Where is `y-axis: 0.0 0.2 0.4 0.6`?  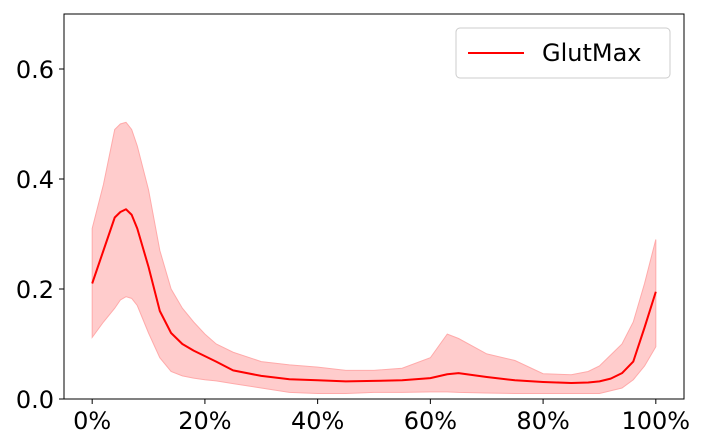 y-axis: 0.0 0.2 0.4 0.6 is located at coordinates (40, 235).